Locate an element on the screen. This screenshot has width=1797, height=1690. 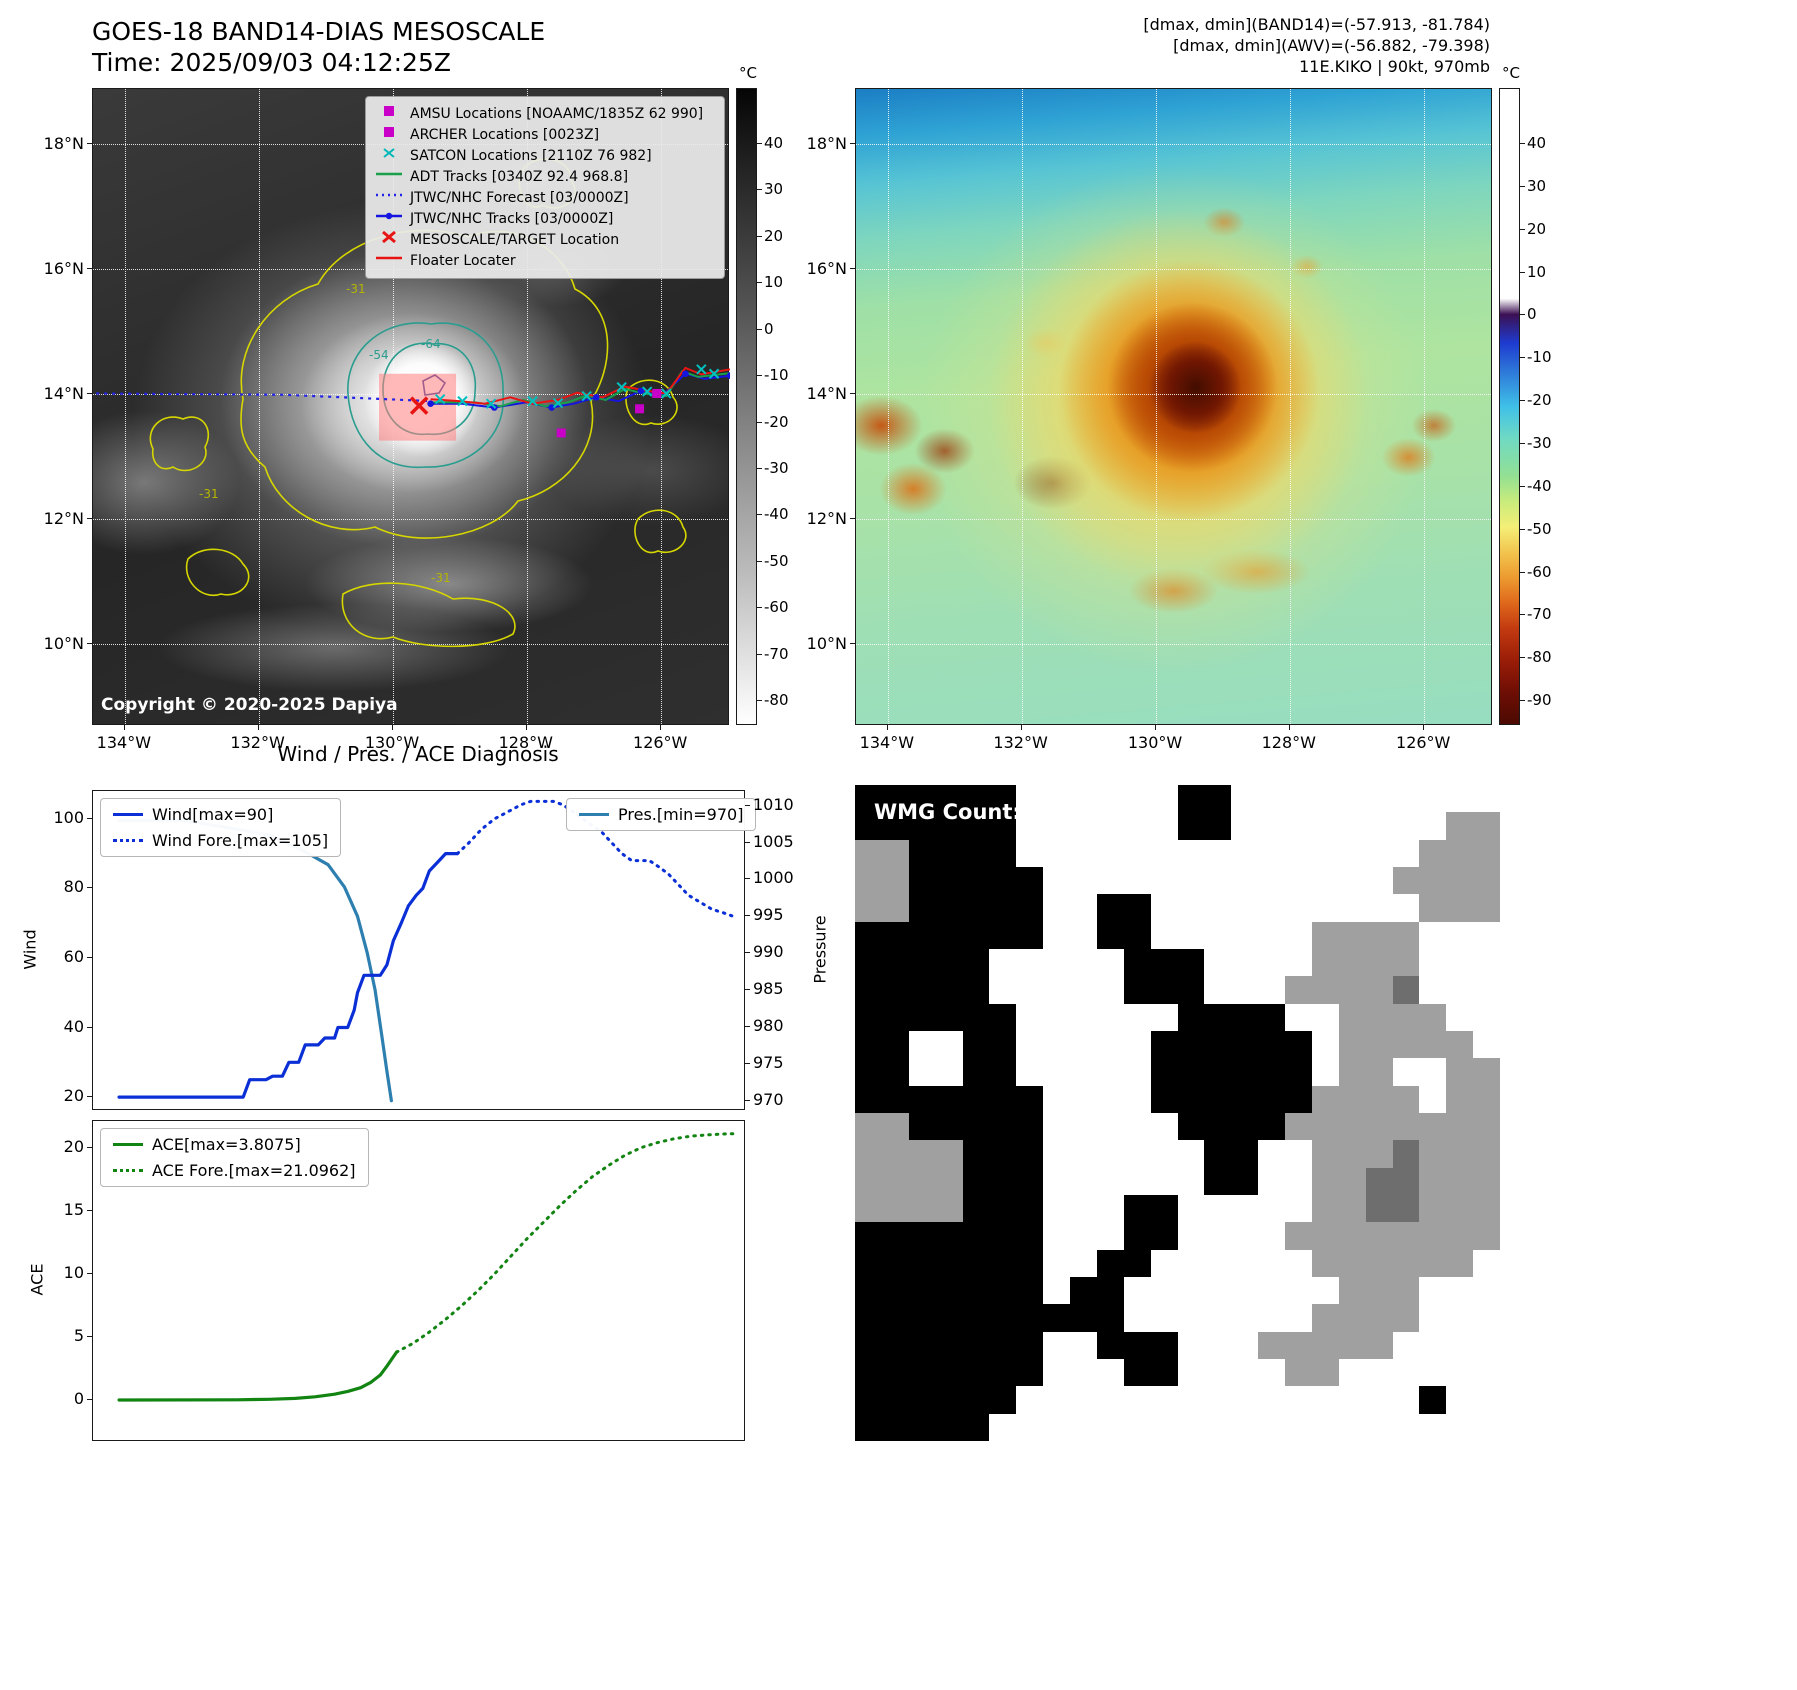
colorbar-tick-label: -80 is located at coordinates (776, 700).